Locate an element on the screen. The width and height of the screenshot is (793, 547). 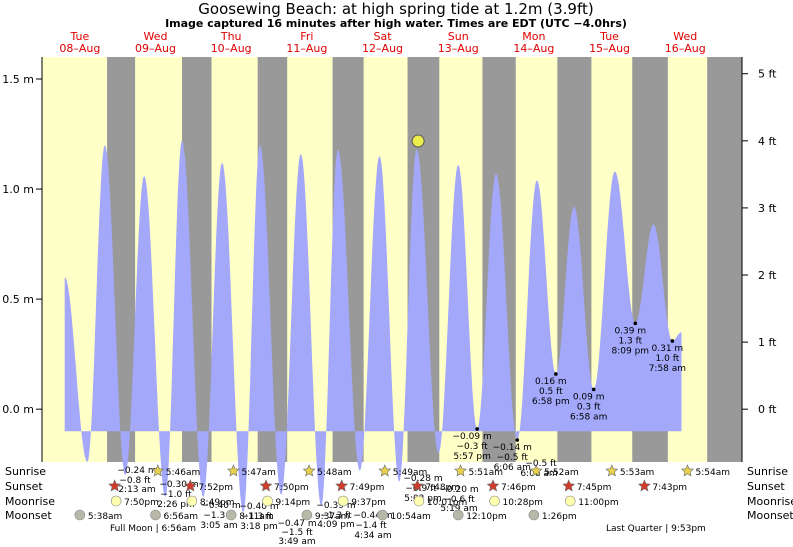
moonset-time-0: 5:38am is located at coordinates (105, 517).